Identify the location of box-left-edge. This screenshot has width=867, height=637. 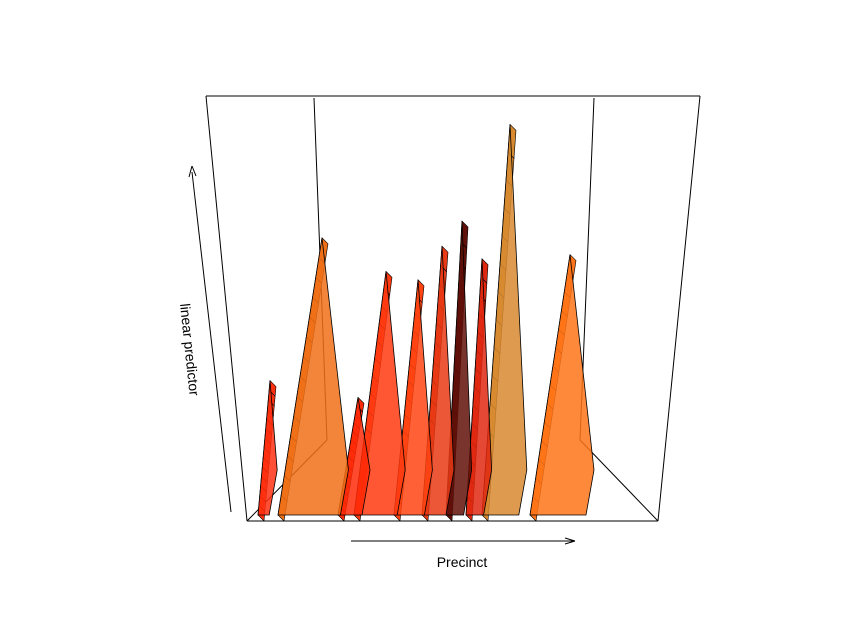
(226, 308).